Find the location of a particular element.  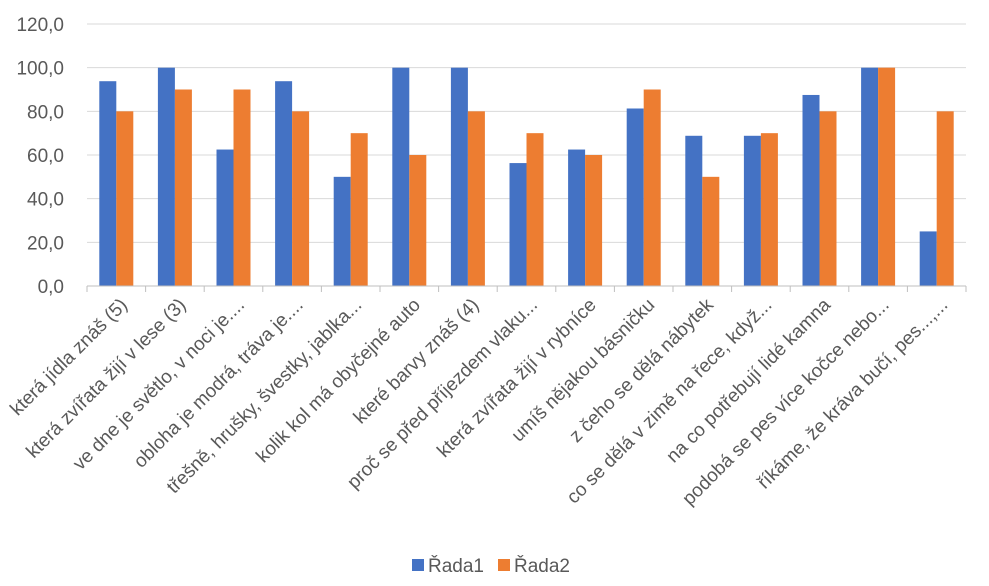

y-tick-label: 0,0 is located at coordinates (51, 287).